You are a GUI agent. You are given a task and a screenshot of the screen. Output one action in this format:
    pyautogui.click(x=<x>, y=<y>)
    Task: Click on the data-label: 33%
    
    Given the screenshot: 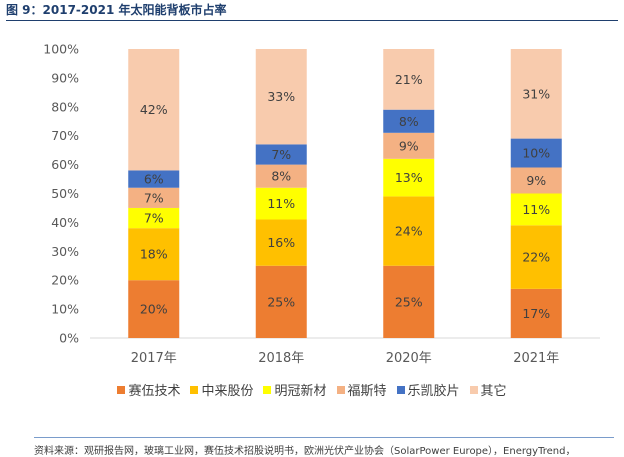 What is the action you would take?
    pyautogui.click(x=281, y=96)
    